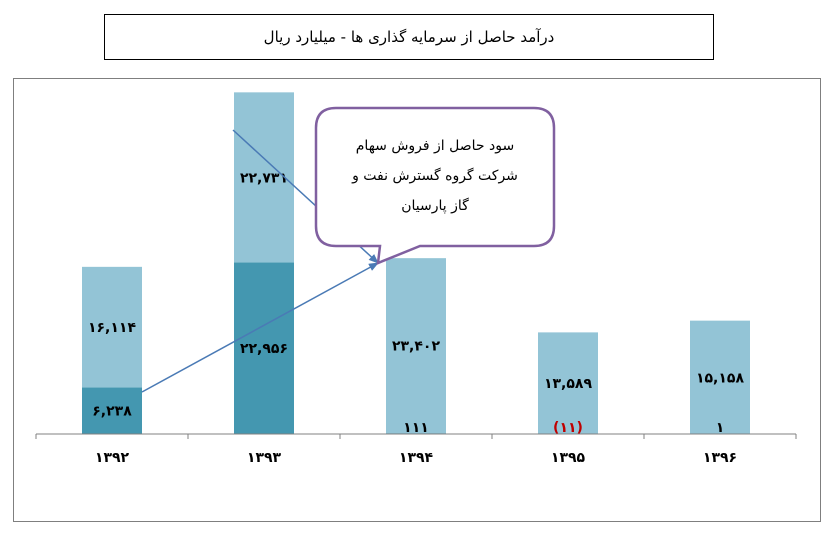 This screenshot has height=539, width=826. What do you see at coordinates (434, 175) in the screenshot?
I see `callout-line-2: شرکت گروه گسترش نفت و` at bounding box center [434, 175].